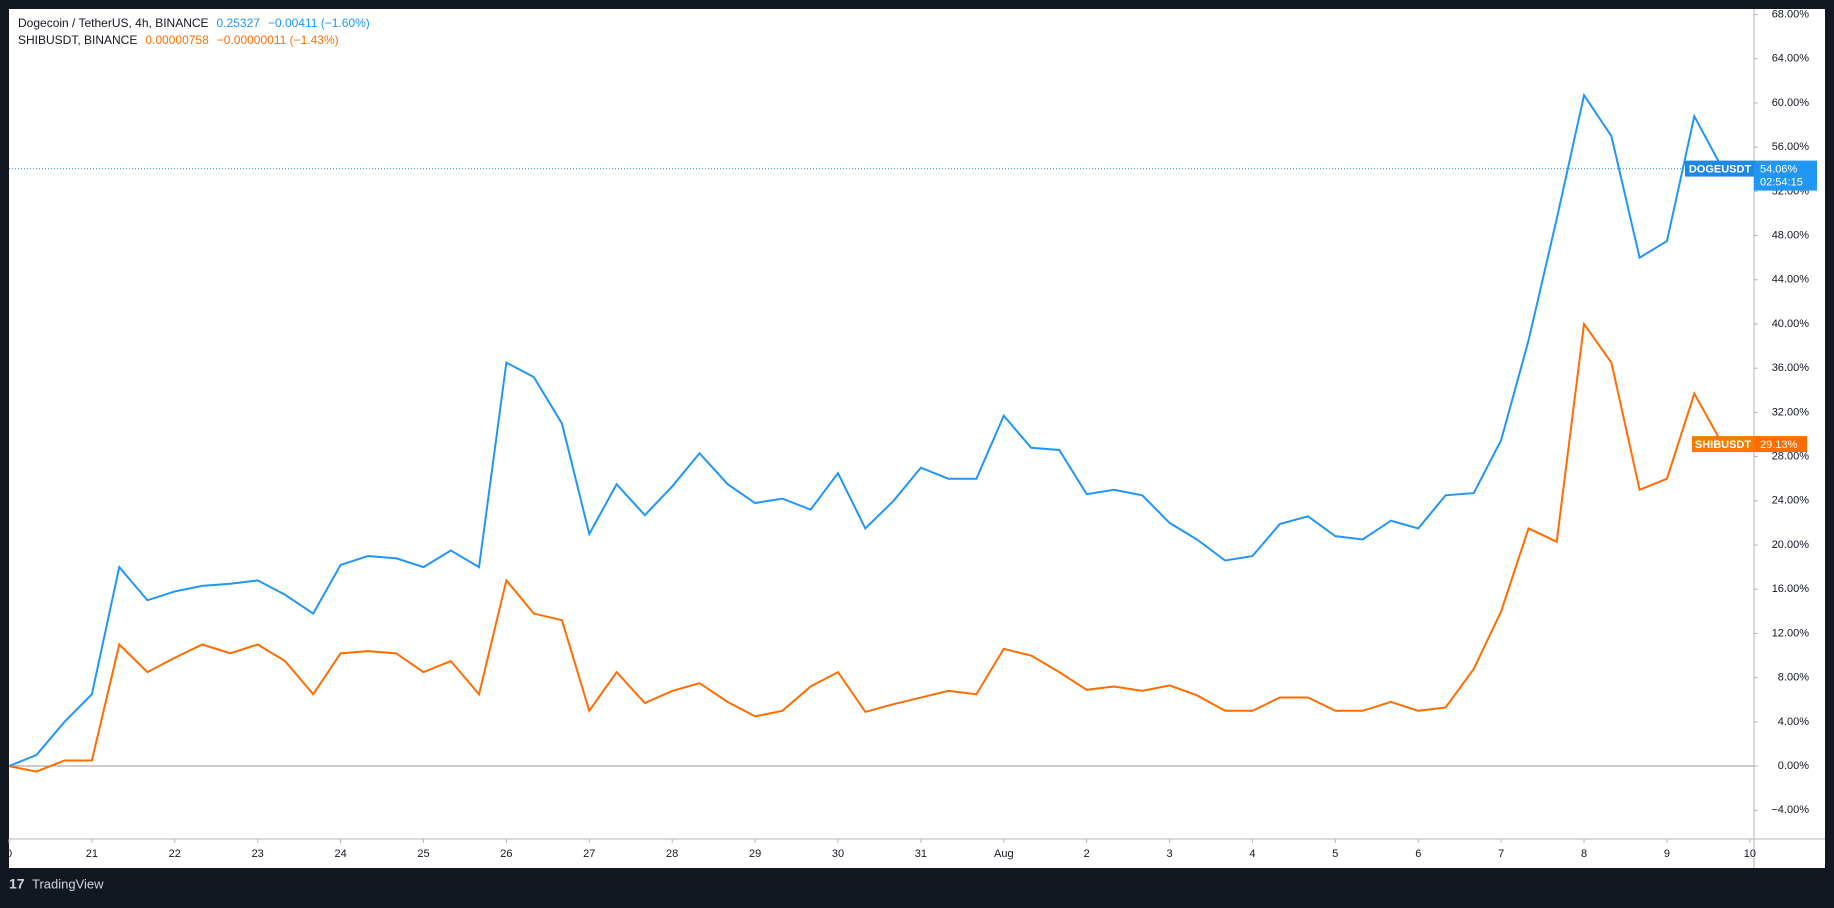  Describe the element at coordinates (506, 854) in the screenshot. I see `x-tick-label: 26` at that location.